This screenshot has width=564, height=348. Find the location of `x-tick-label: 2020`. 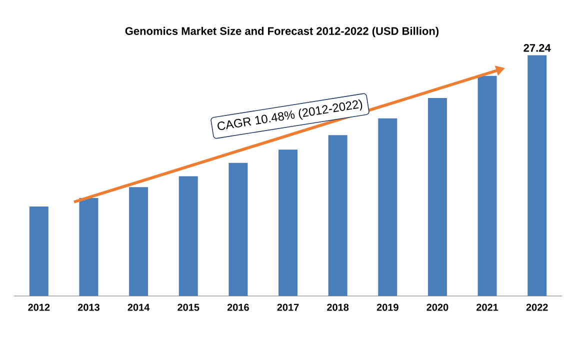

x-tick-label: 2020 is located at coordinates (437, 307).